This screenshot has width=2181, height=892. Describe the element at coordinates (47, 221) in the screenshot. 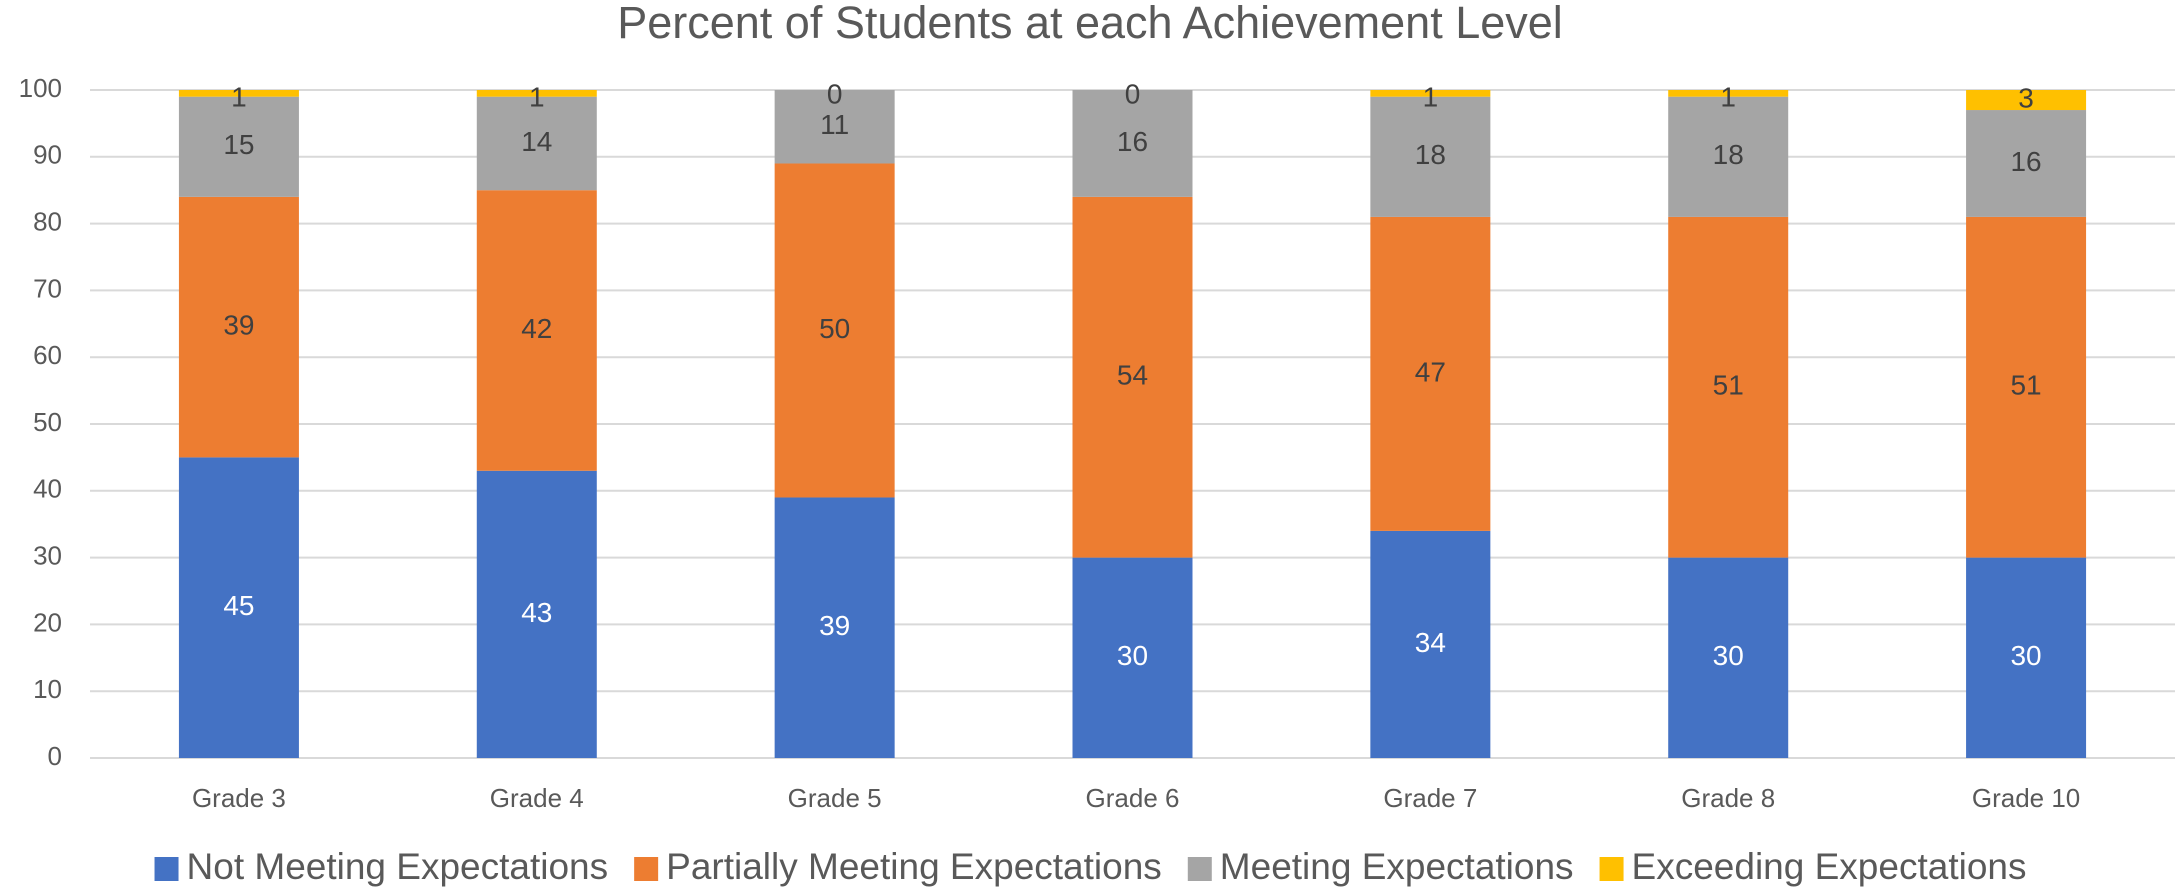

I see `y-tick-label: 80` at that location.